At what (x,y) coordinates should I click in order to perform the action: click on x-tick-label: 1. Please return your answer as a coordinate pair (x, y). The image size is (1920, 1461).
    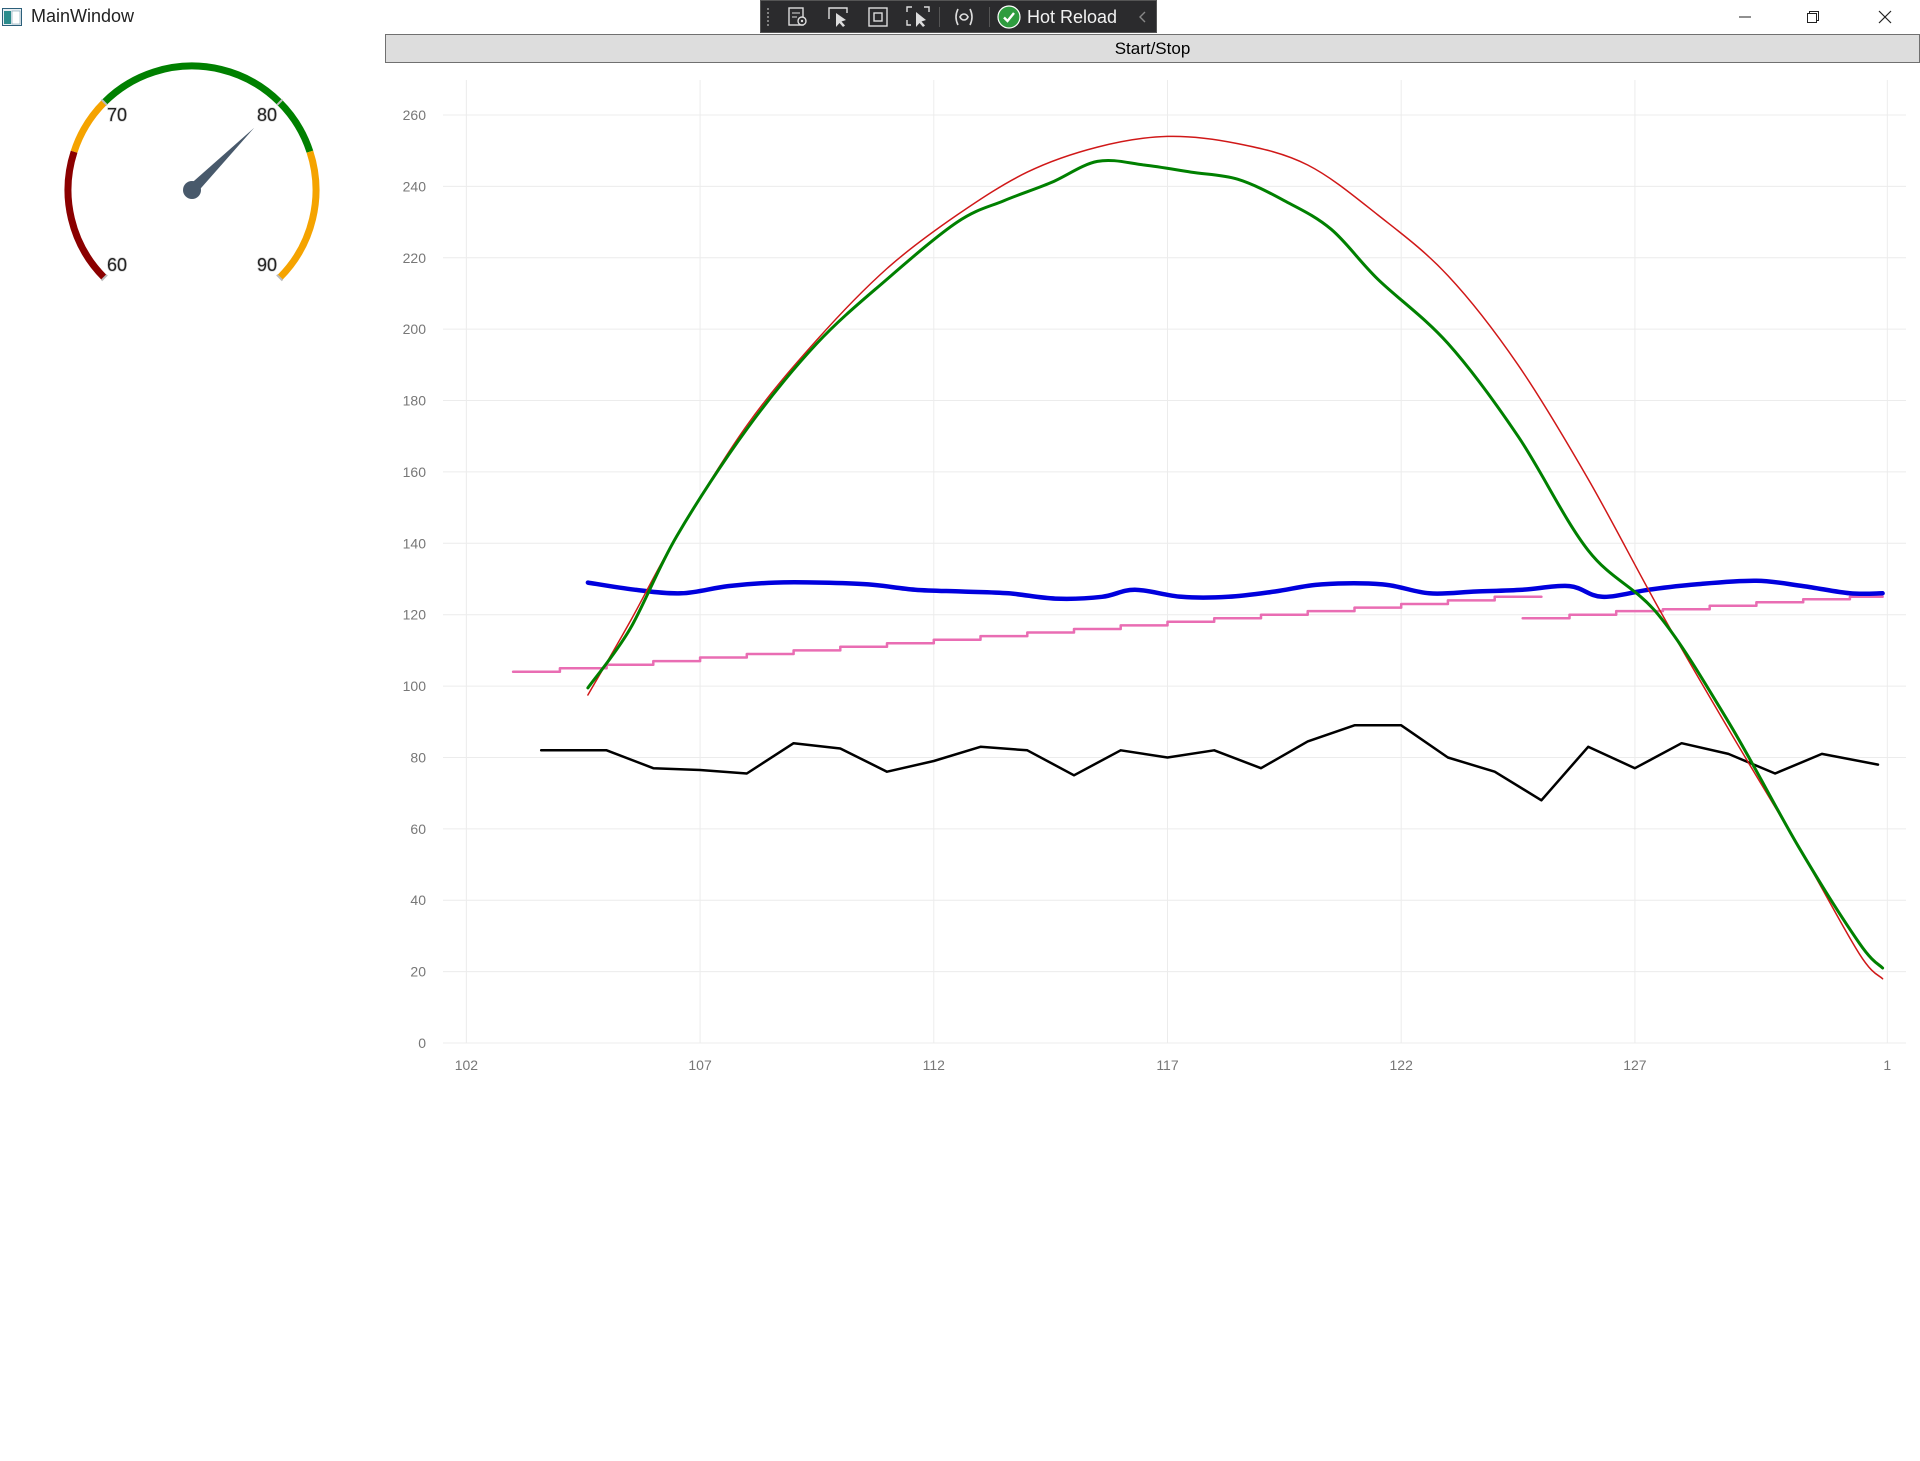
    Looking at the image, I should click on (1887, 1065).